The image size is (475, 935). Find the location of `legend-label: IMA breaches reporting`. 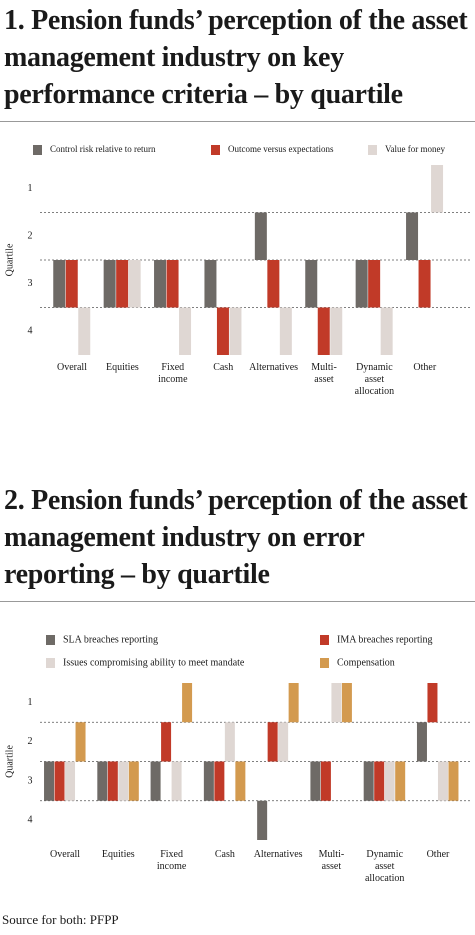

legend-label: IMA breaches reporting is located at coordinates (385, 639).